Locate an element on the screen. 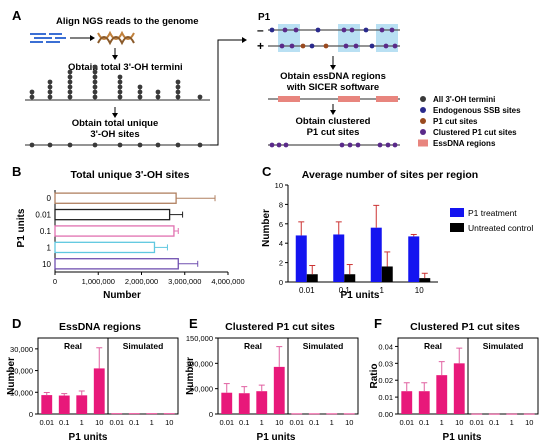 The height and width of the screenshot is (446, 550). panel-b-ylabel: P1 units is located at coordinates (21, 227).